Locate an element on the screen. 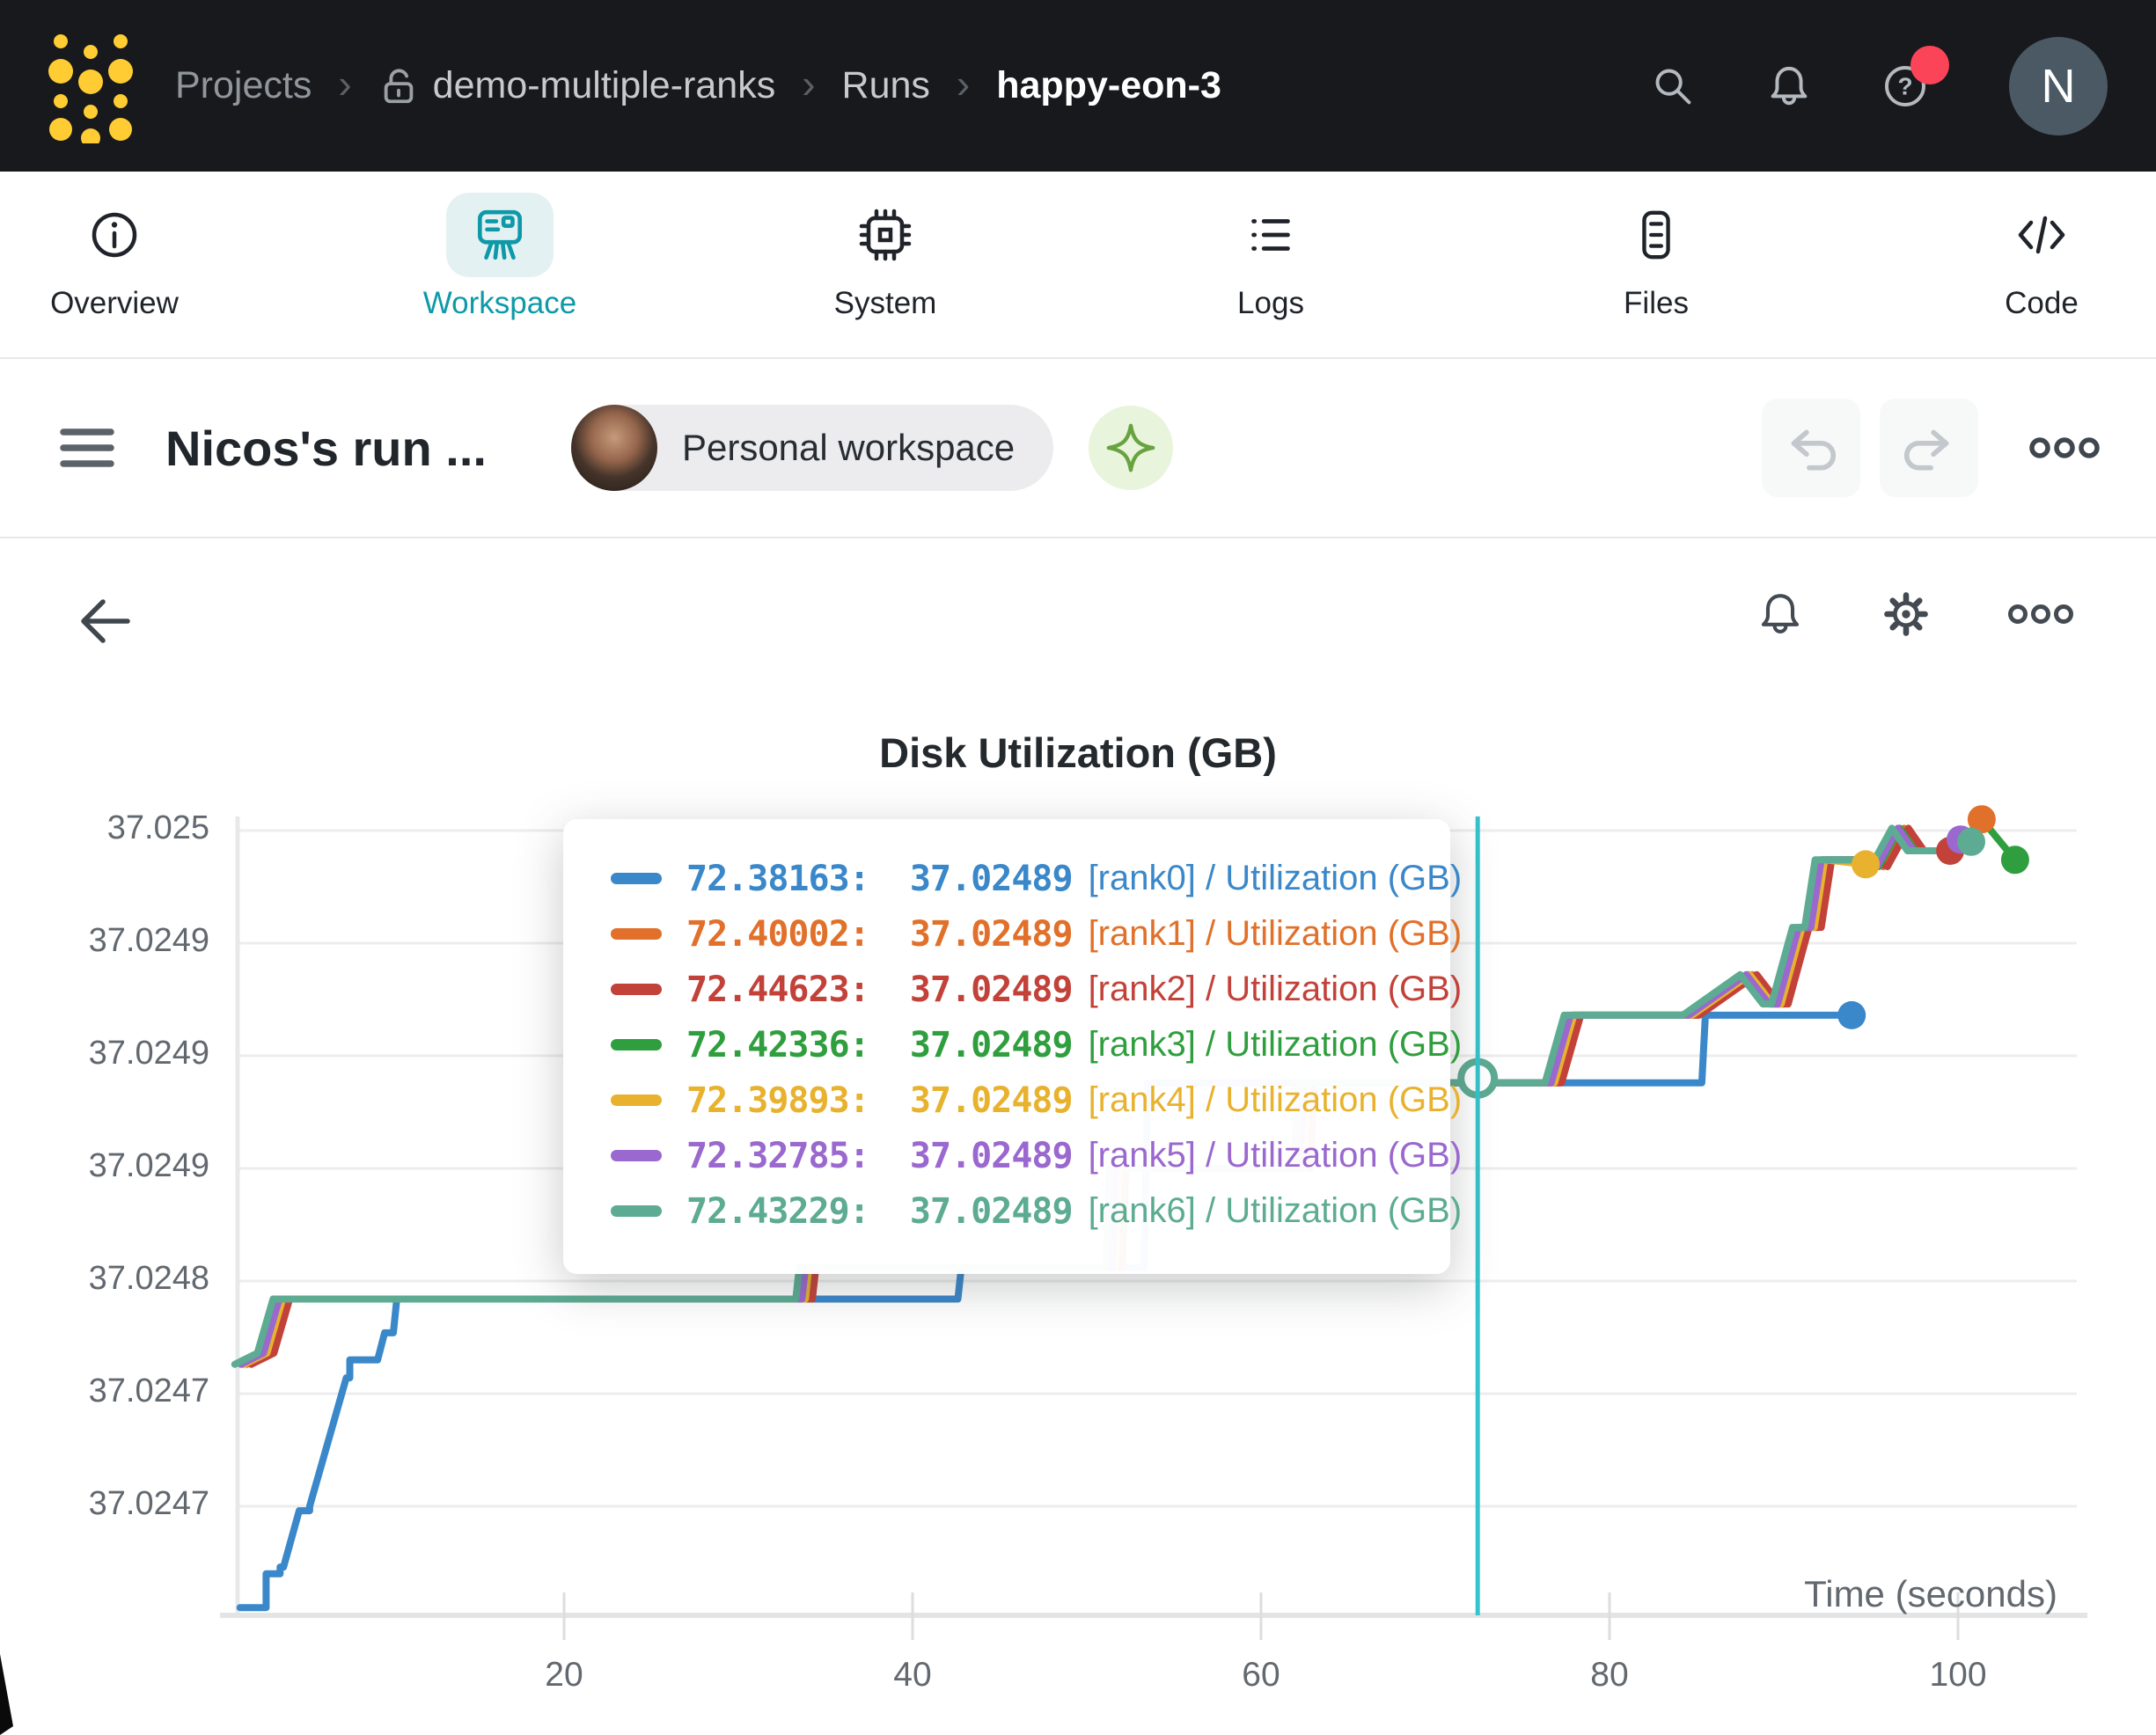 This screenshot has width=2156, height=1735. back-button is located at coordinates (105, 623).